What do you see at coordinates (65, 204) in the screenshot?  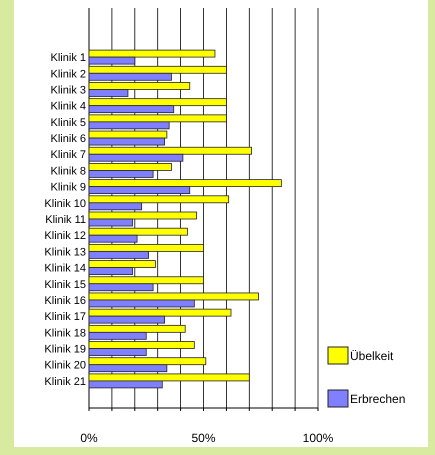 I see `y-tick-label: Klinik 10` at bounding box center [65, 204].